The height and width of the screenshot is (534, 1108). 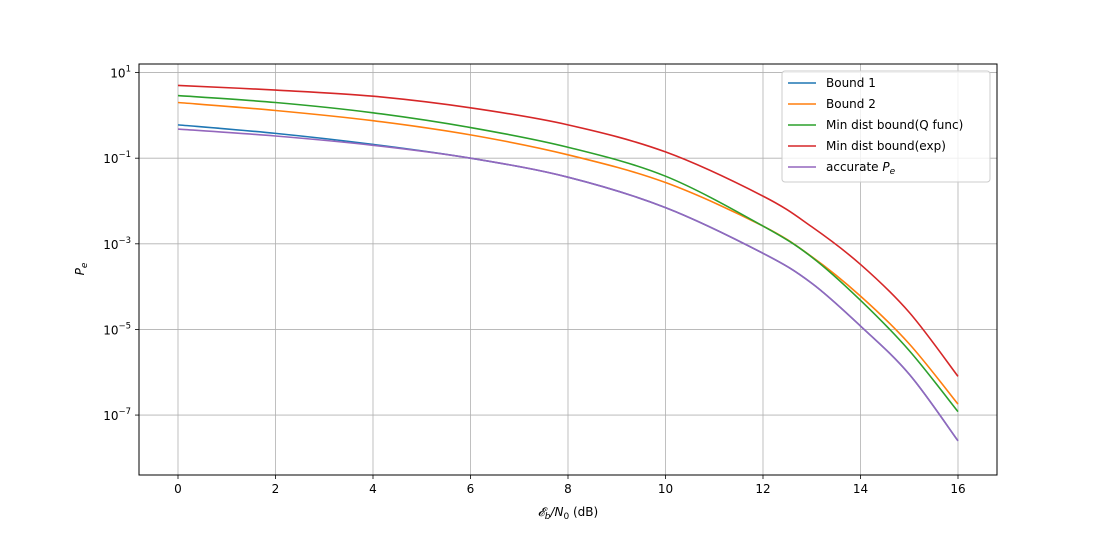 I want to click on x-axis-label-slash-n: /N, so click(x=556, y=512).